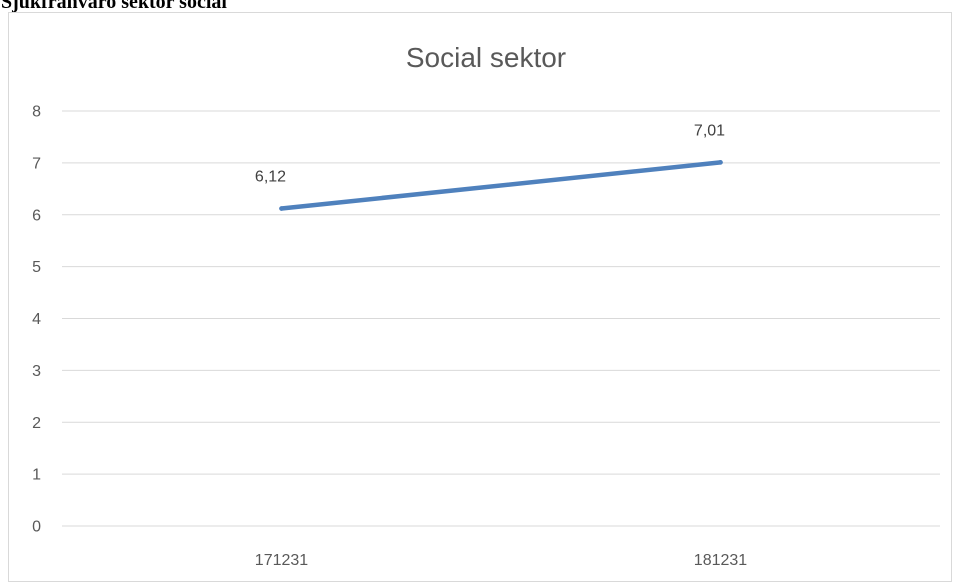 The height and width of the screenshot is (582, 954). Describe the element at coordinates (114, 6) in the screenshot. I see `document-heading: Sjukfrånvaro sektor social` at that location.